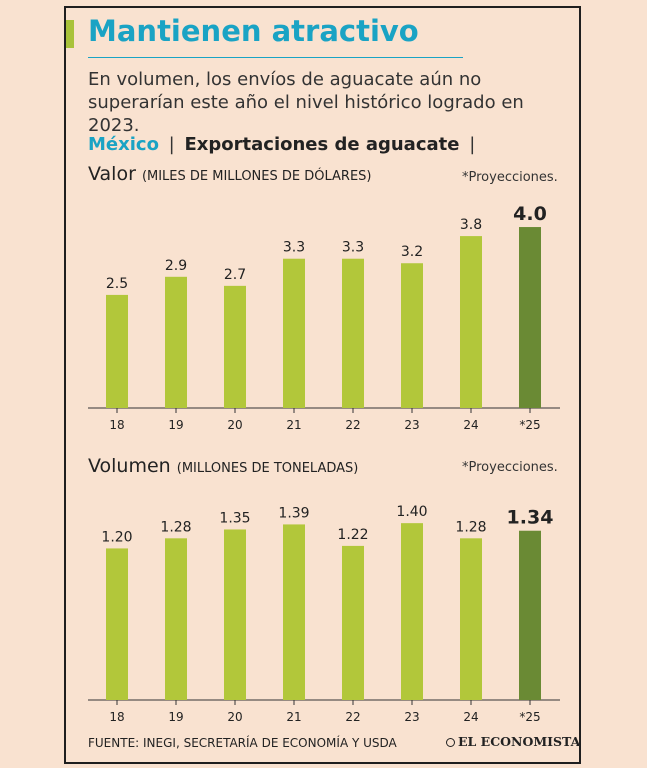 Image resolution: width=647 pixels, height=768 pixels. What do you see at coordinates (352, 535) in the screenshot?
I see `volume-data-label: 1.22` at bounding box center [352, 535].